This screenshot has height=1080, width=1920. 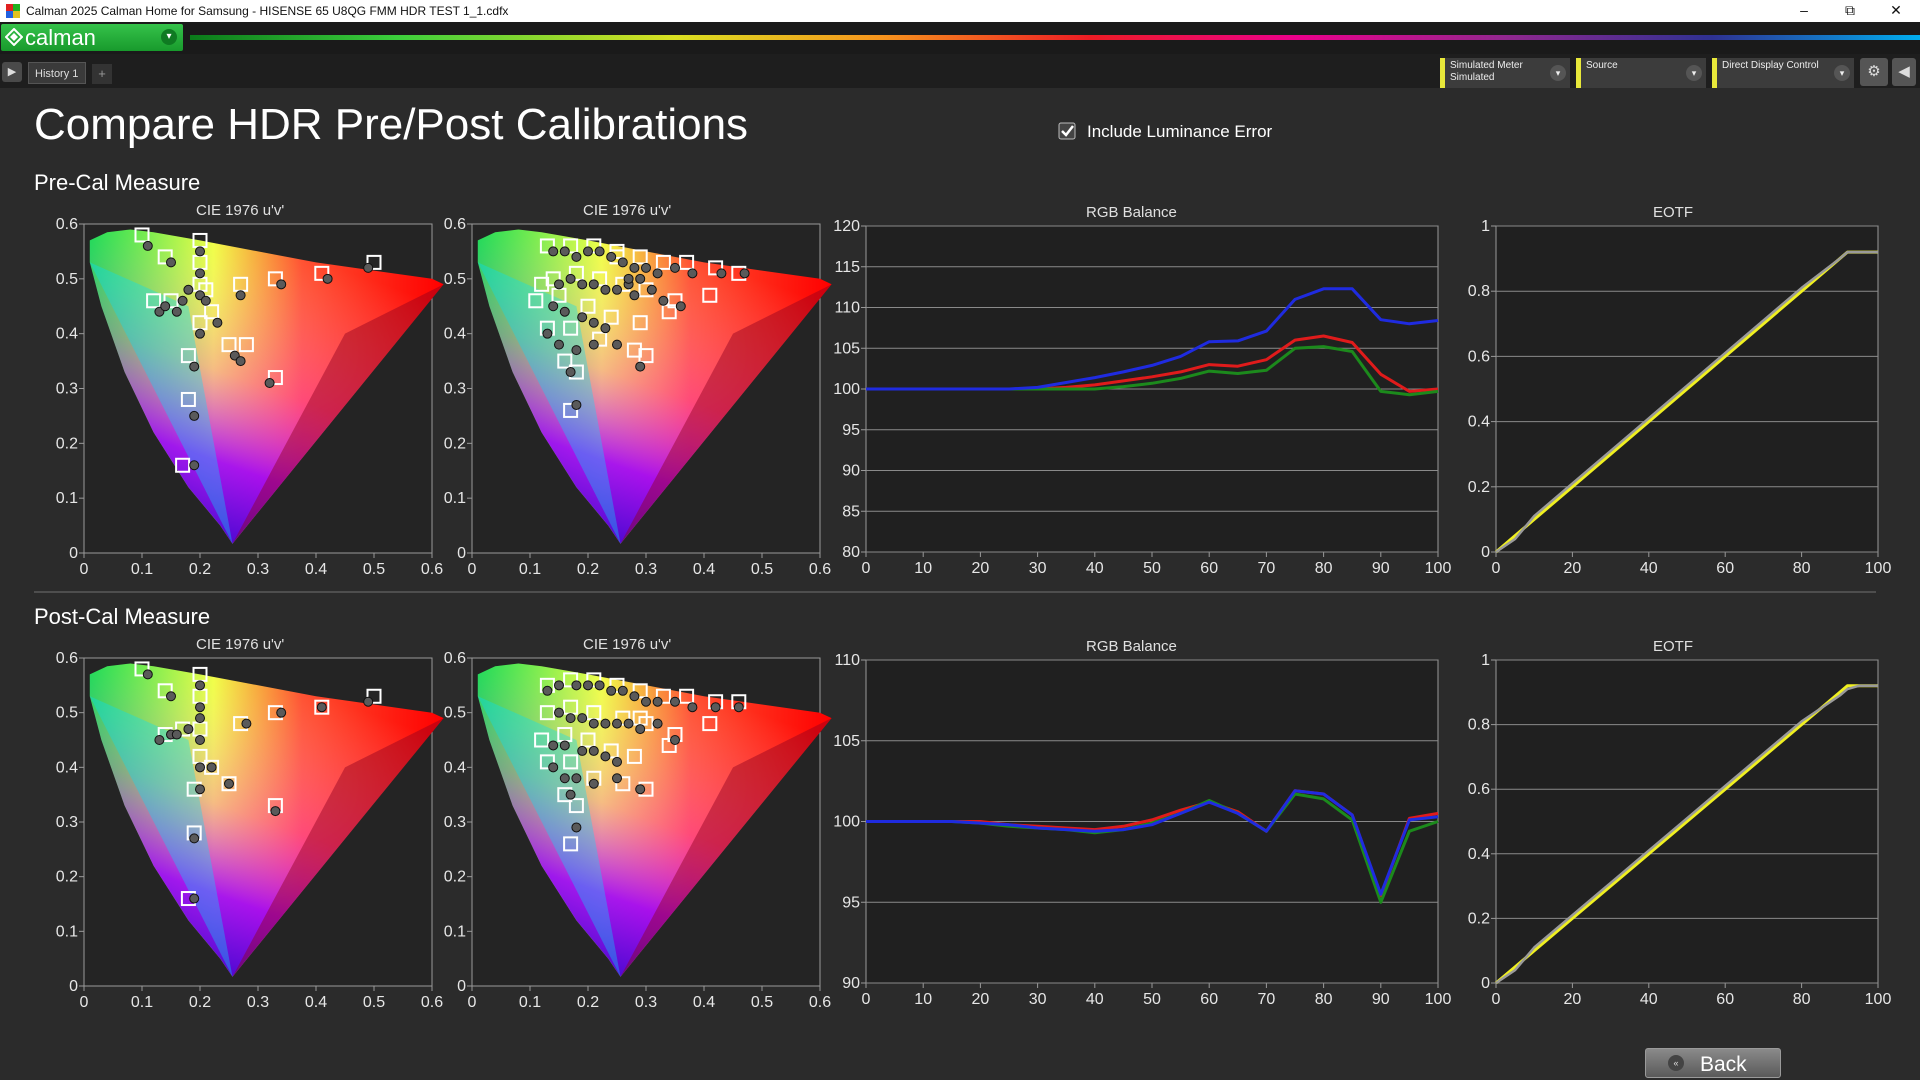 What do you see at coordinates (12, 72) in the screenshot?
I see `play-icon: ▶` at bounding box center [12, 72].